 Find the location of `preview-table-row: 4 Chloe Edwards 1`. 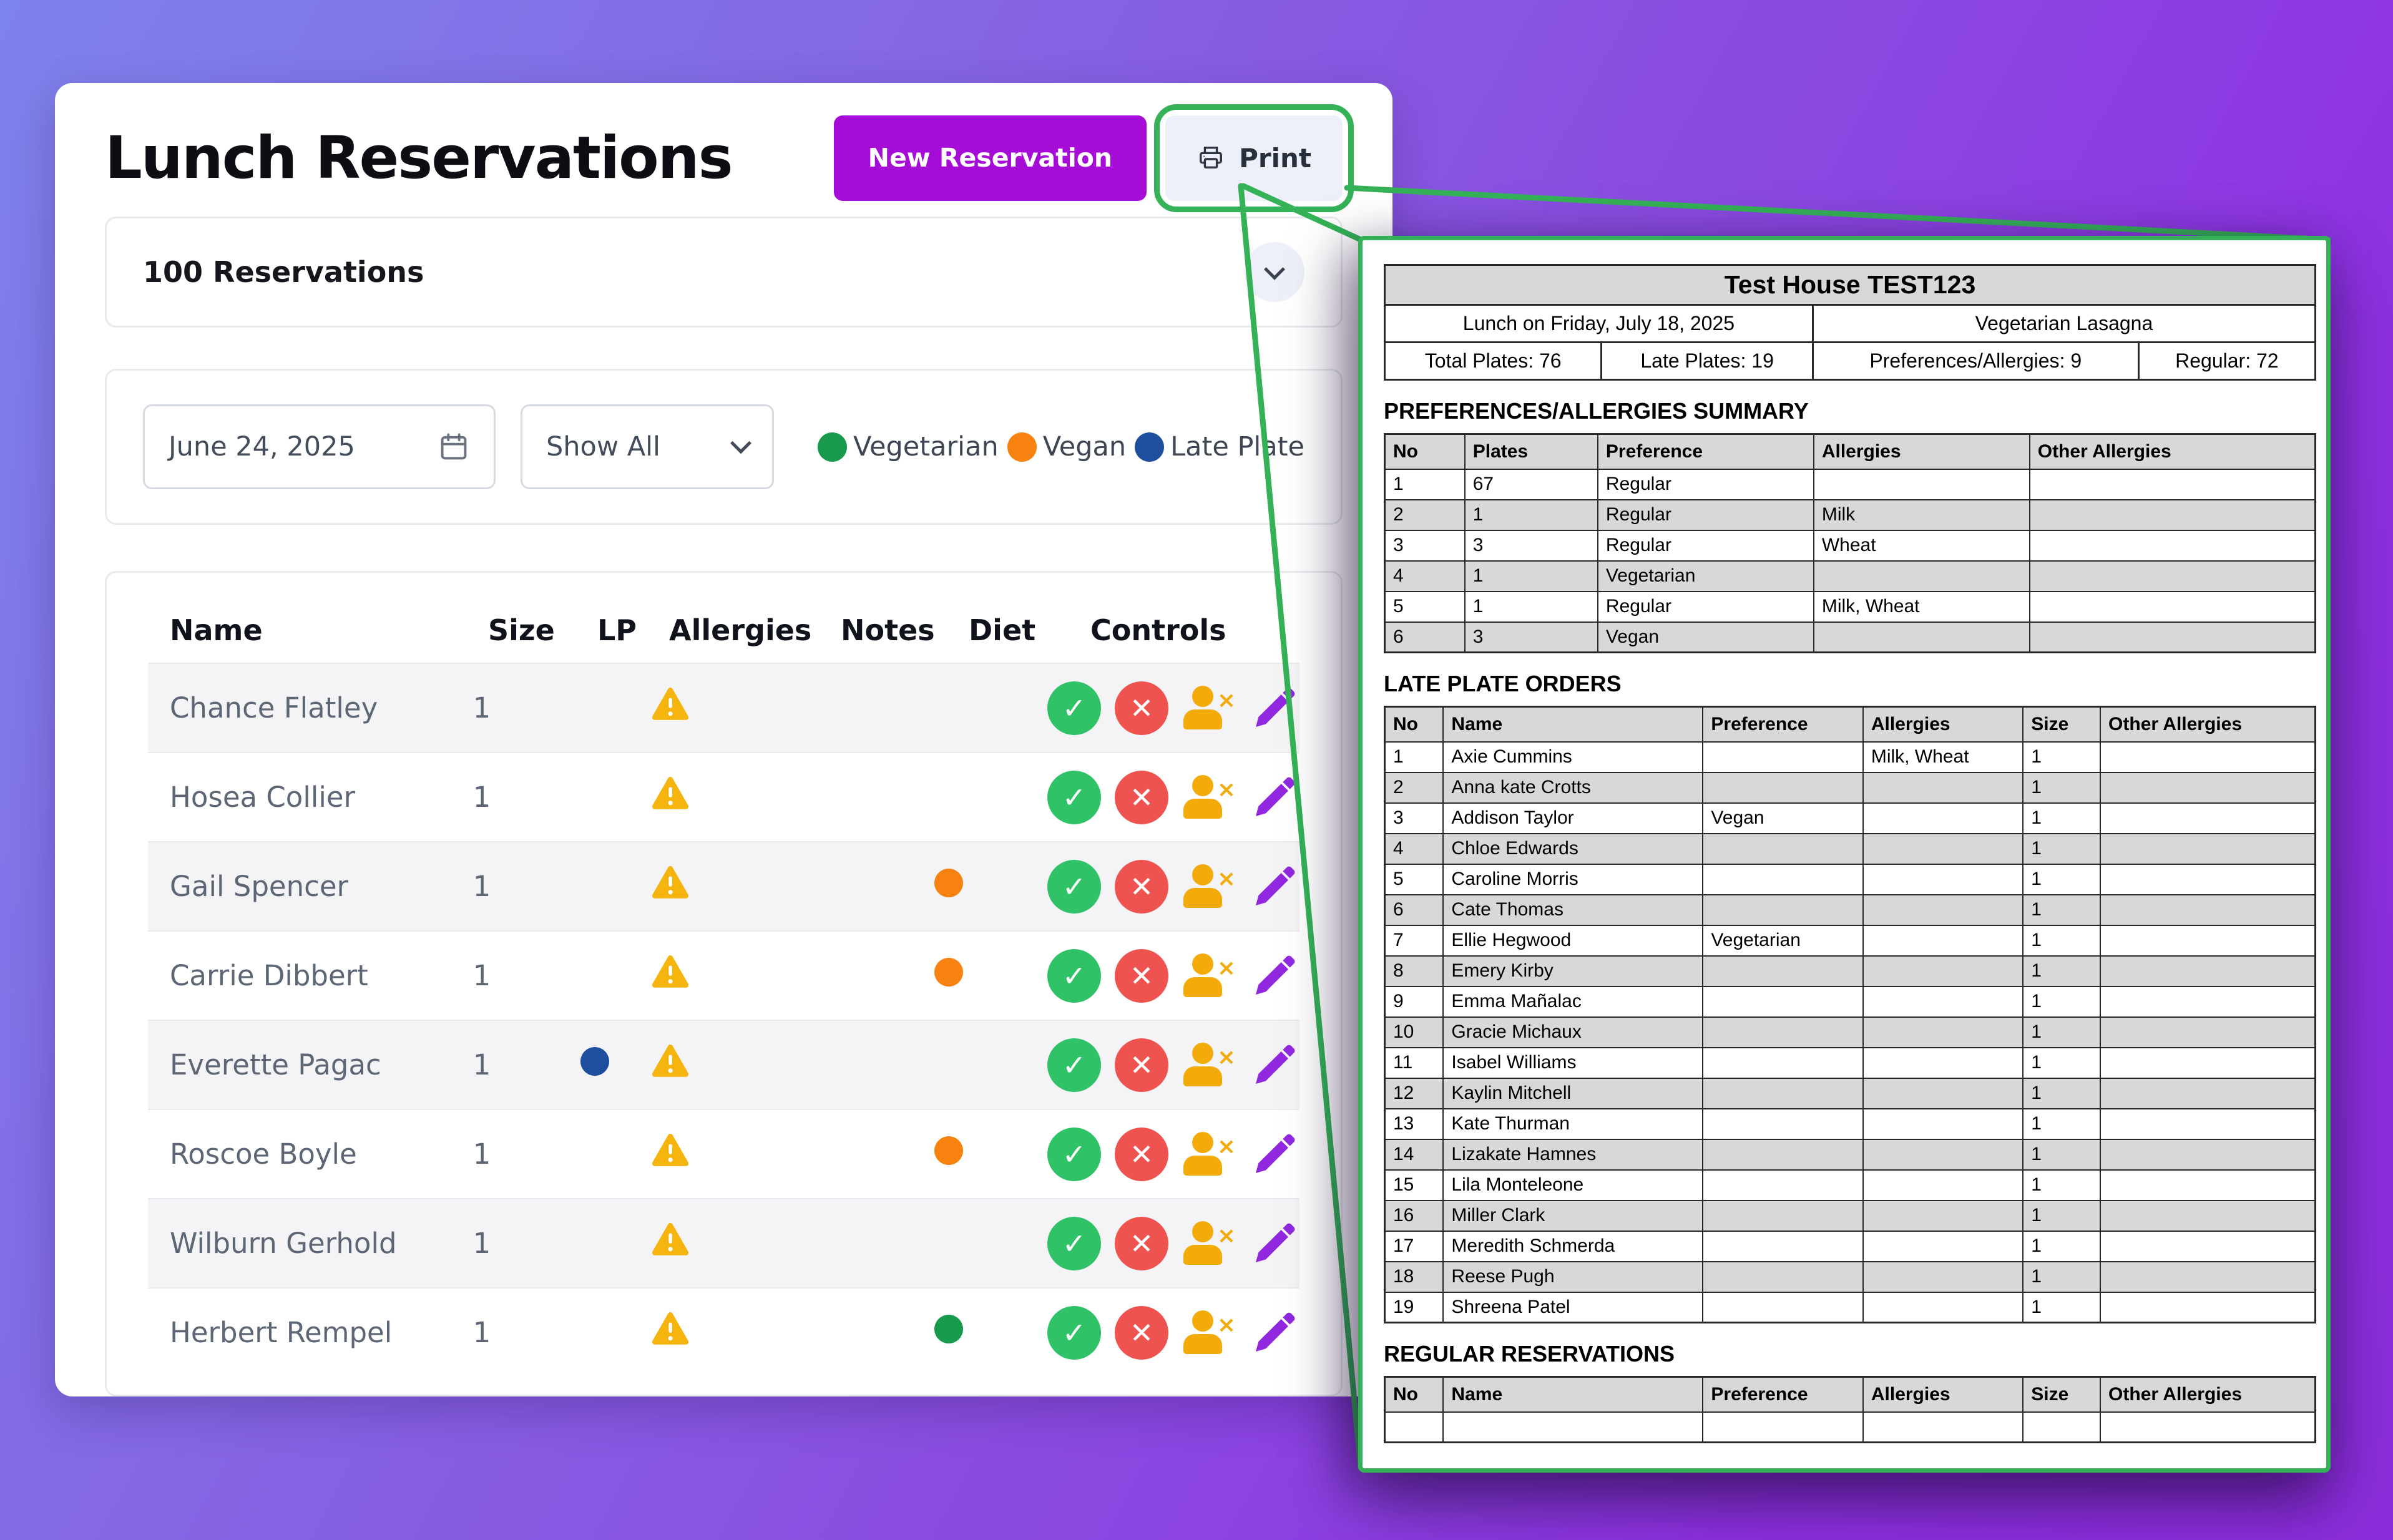

preview-table-row: 4 Chloe Edwards 1 is located at coordinates (1850, 848).